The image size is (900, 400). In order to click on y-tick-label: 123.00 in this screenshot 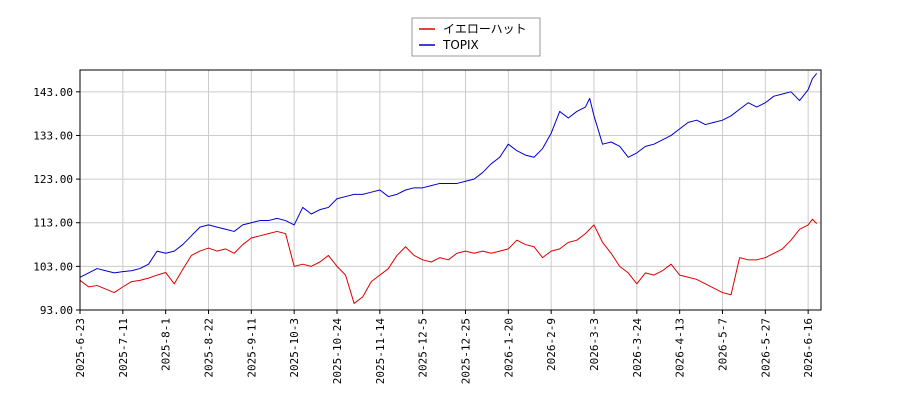, I will do `click(53, 179)`.